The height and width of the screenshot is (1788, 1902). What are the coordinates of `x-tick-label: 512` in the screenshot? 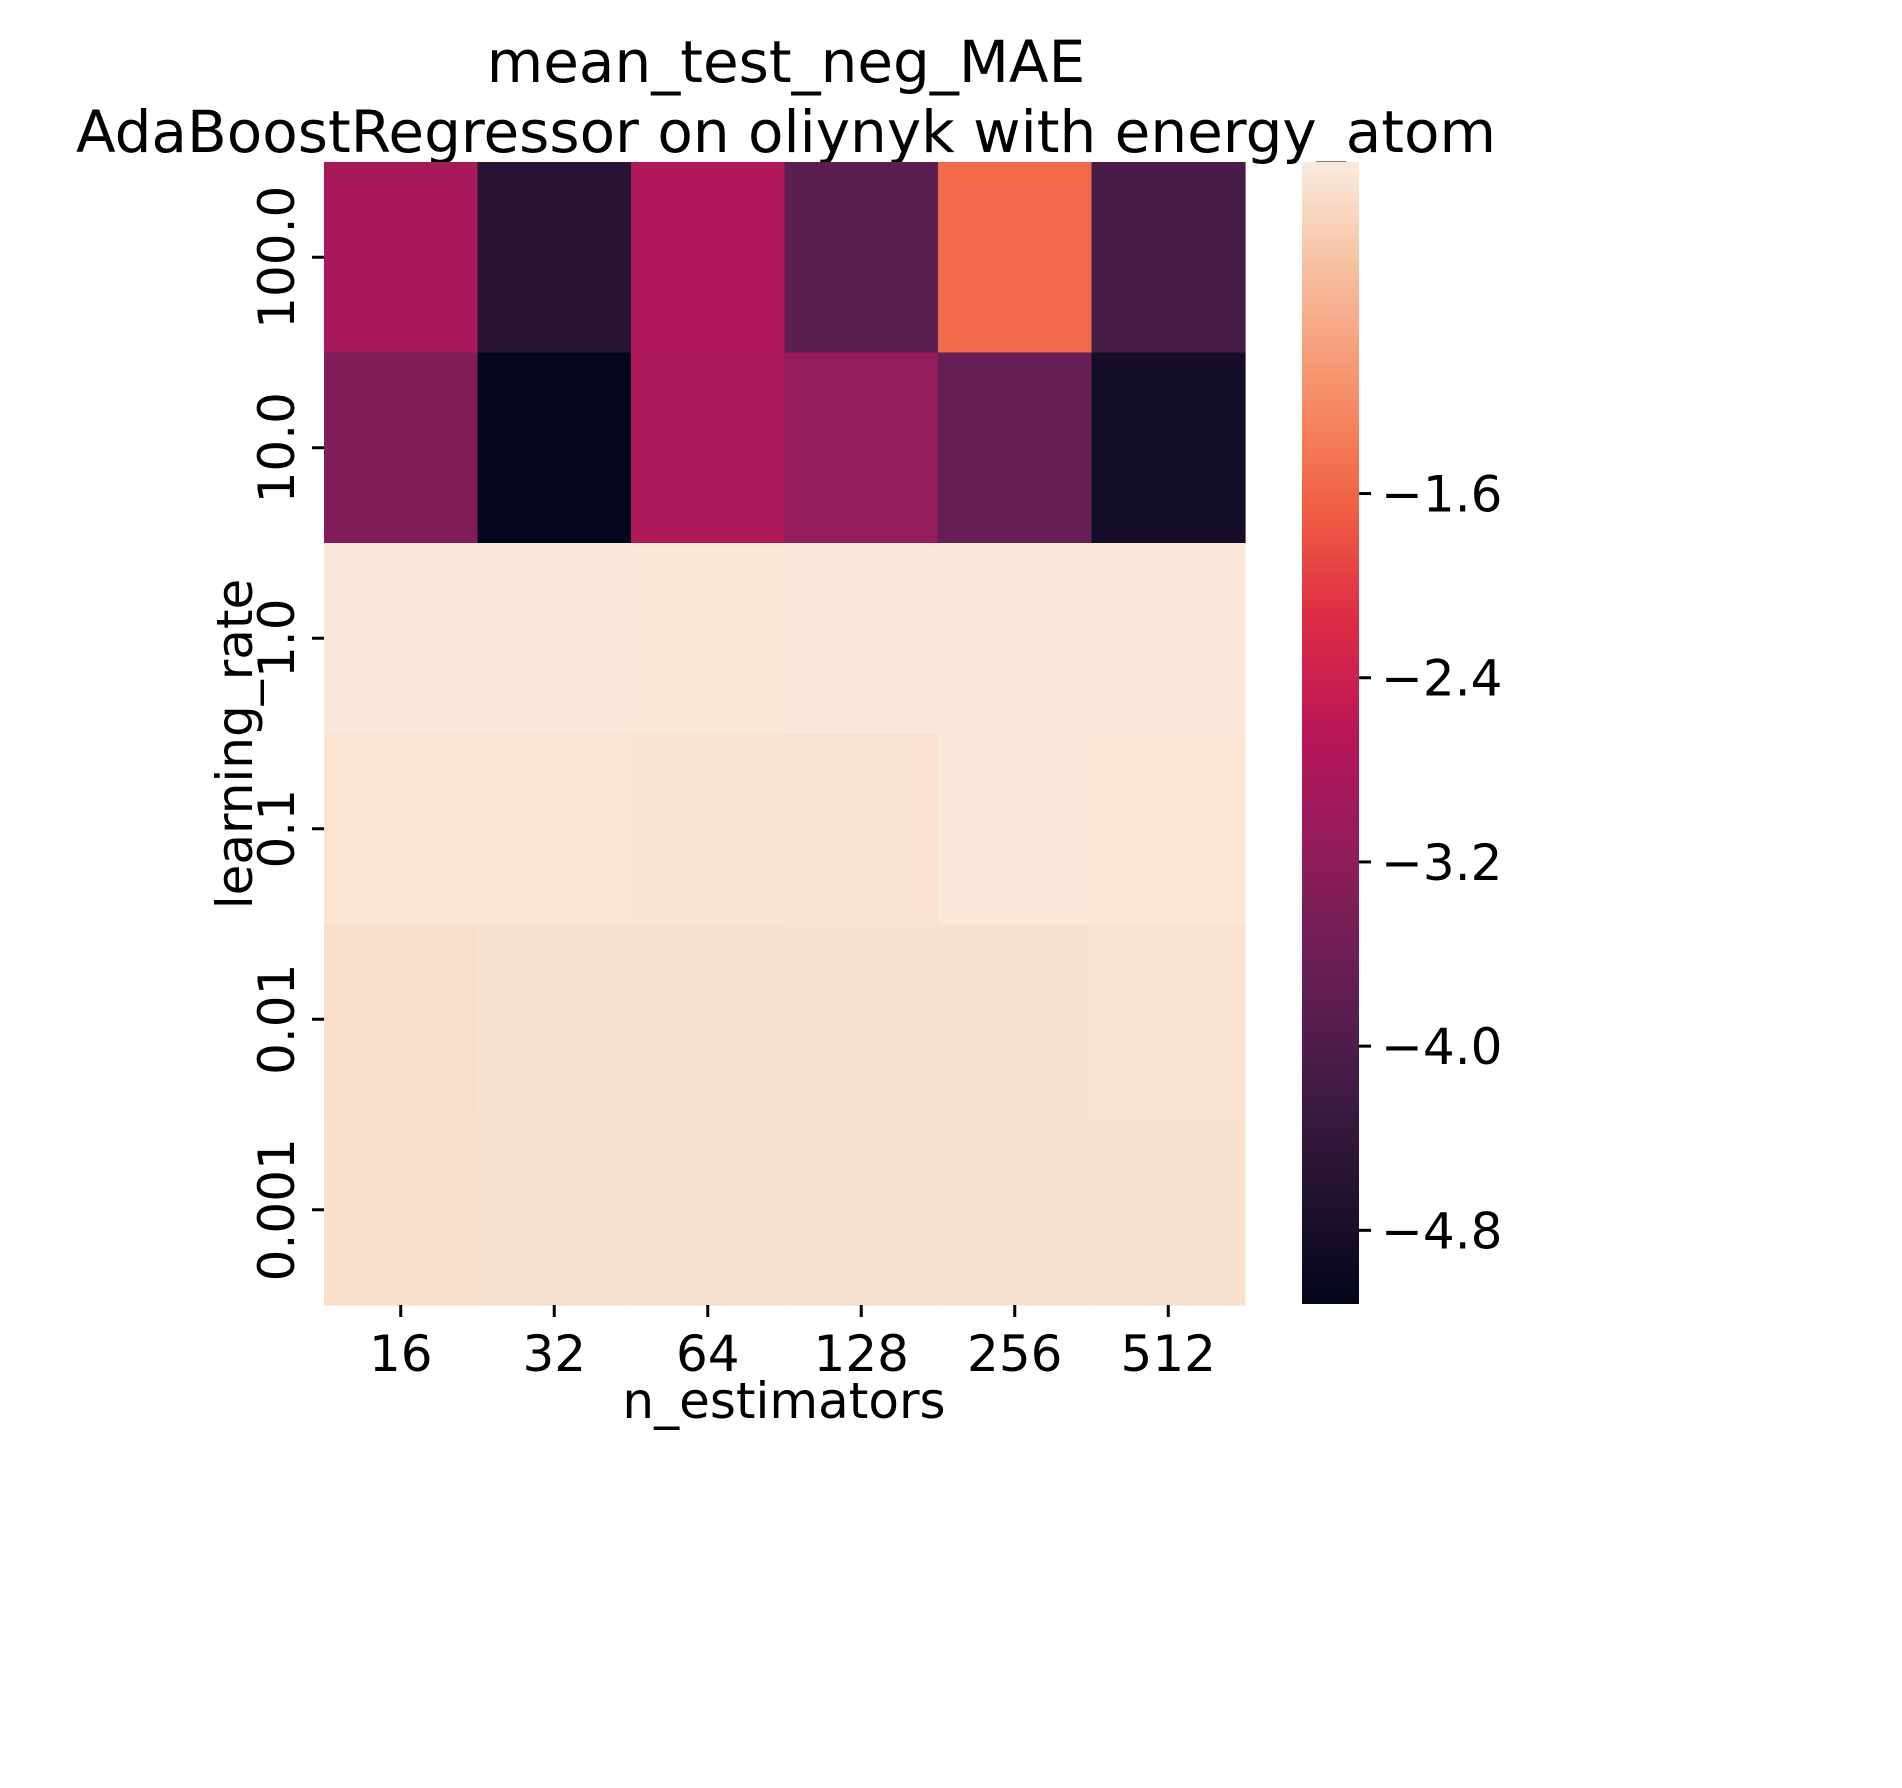 It's located at (1168, 1354).